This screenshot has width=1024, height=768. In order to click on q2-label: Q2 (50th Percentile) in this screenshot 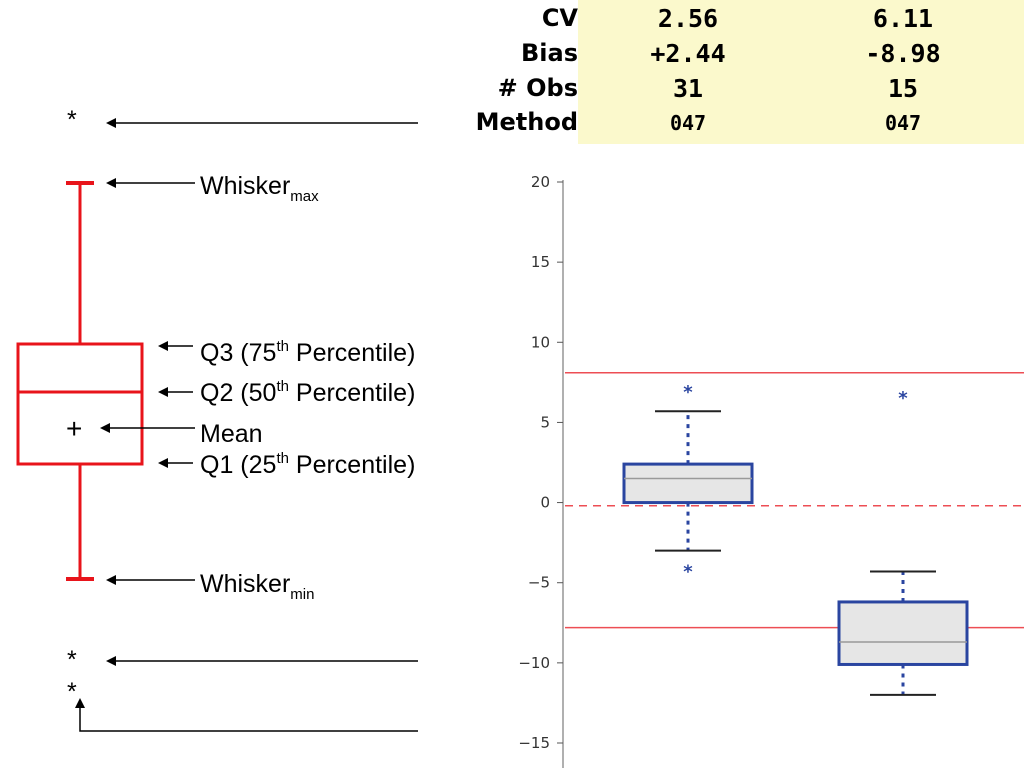, I will do `click(307, 392)`.